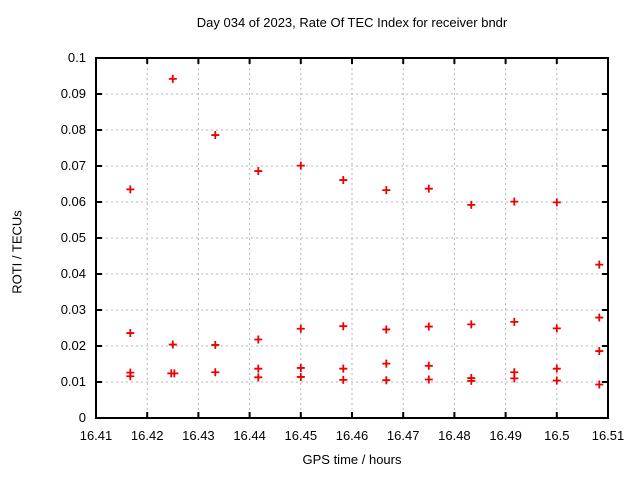  What do you see at coordinates (556, 435) in the screenshot?
I see `x-tick-label: 16.5` at bounding box center [556, 435].